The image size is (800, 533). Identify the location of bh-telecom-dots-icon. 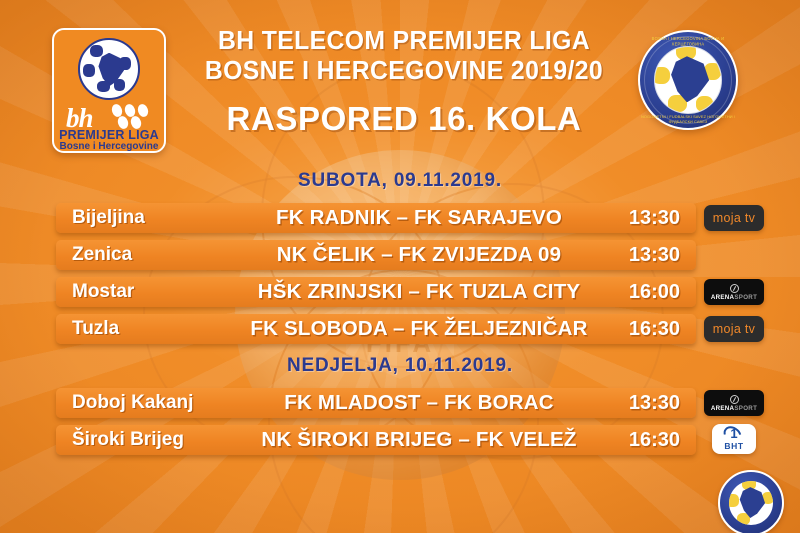
(131, 116).